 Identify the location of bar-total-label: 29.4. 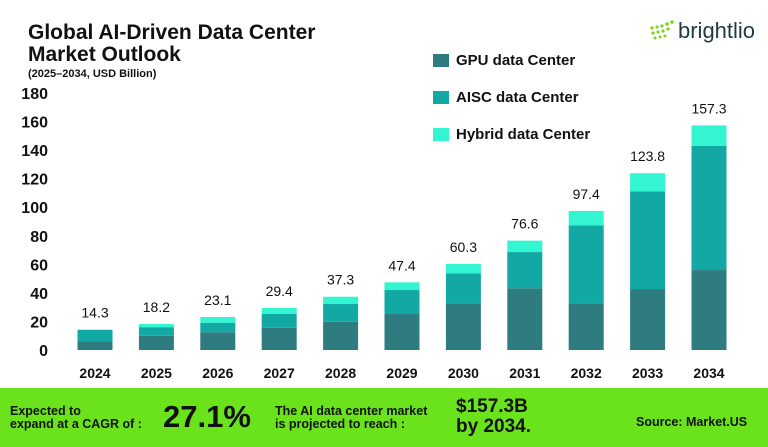
(279, 291).